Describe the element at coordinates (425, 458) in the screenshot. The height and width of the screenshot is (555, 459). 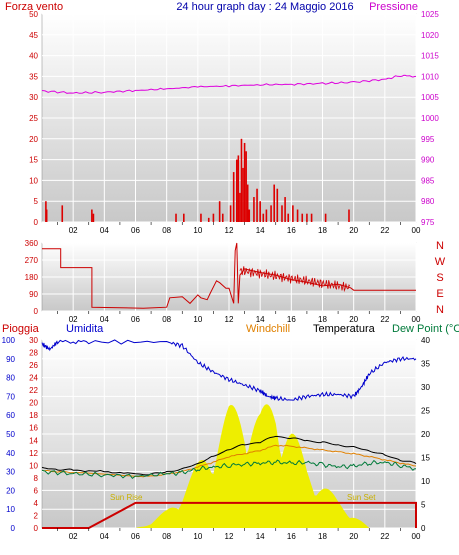
I see `temperature-tick-label: 15` at that location.